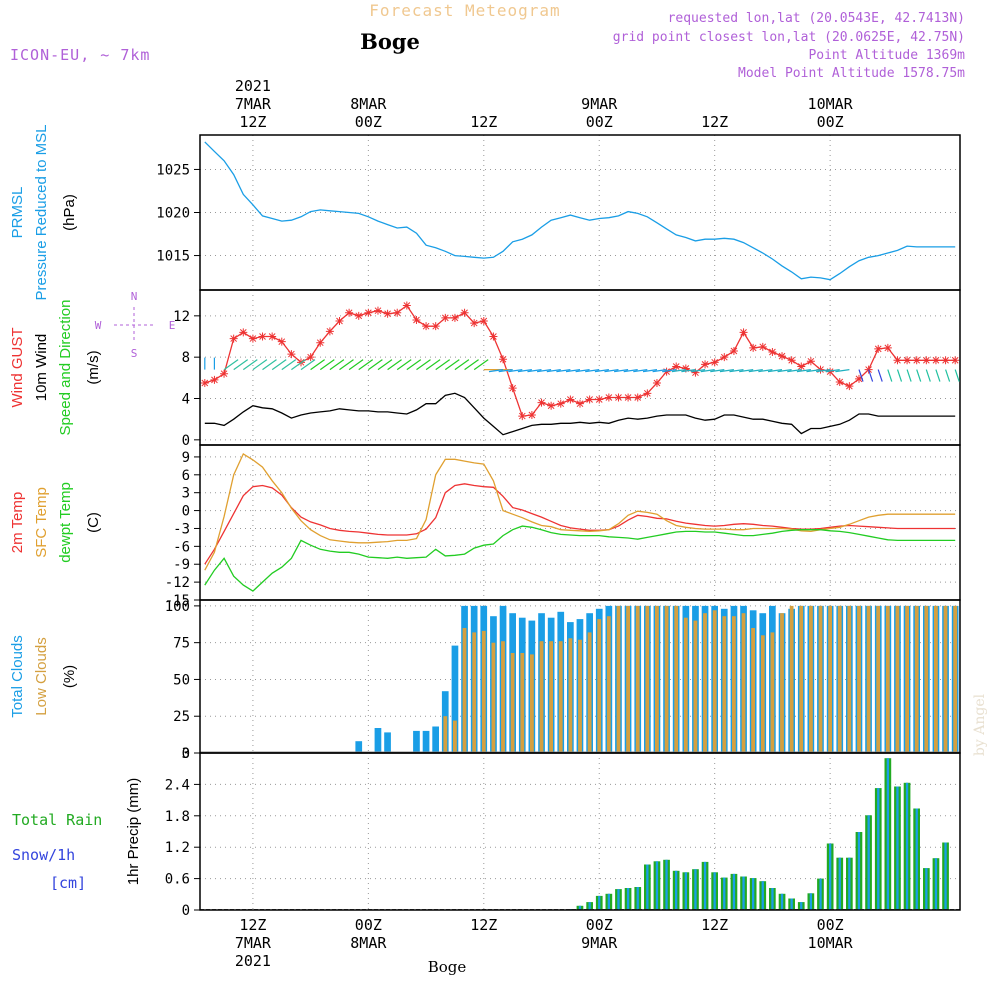 This screenshot has height=1000, width=1000. What do you see at coordinates (368, 122) in the screenshot?
I see `top-axis-label: 00Z` at bounding box center [368, 122].